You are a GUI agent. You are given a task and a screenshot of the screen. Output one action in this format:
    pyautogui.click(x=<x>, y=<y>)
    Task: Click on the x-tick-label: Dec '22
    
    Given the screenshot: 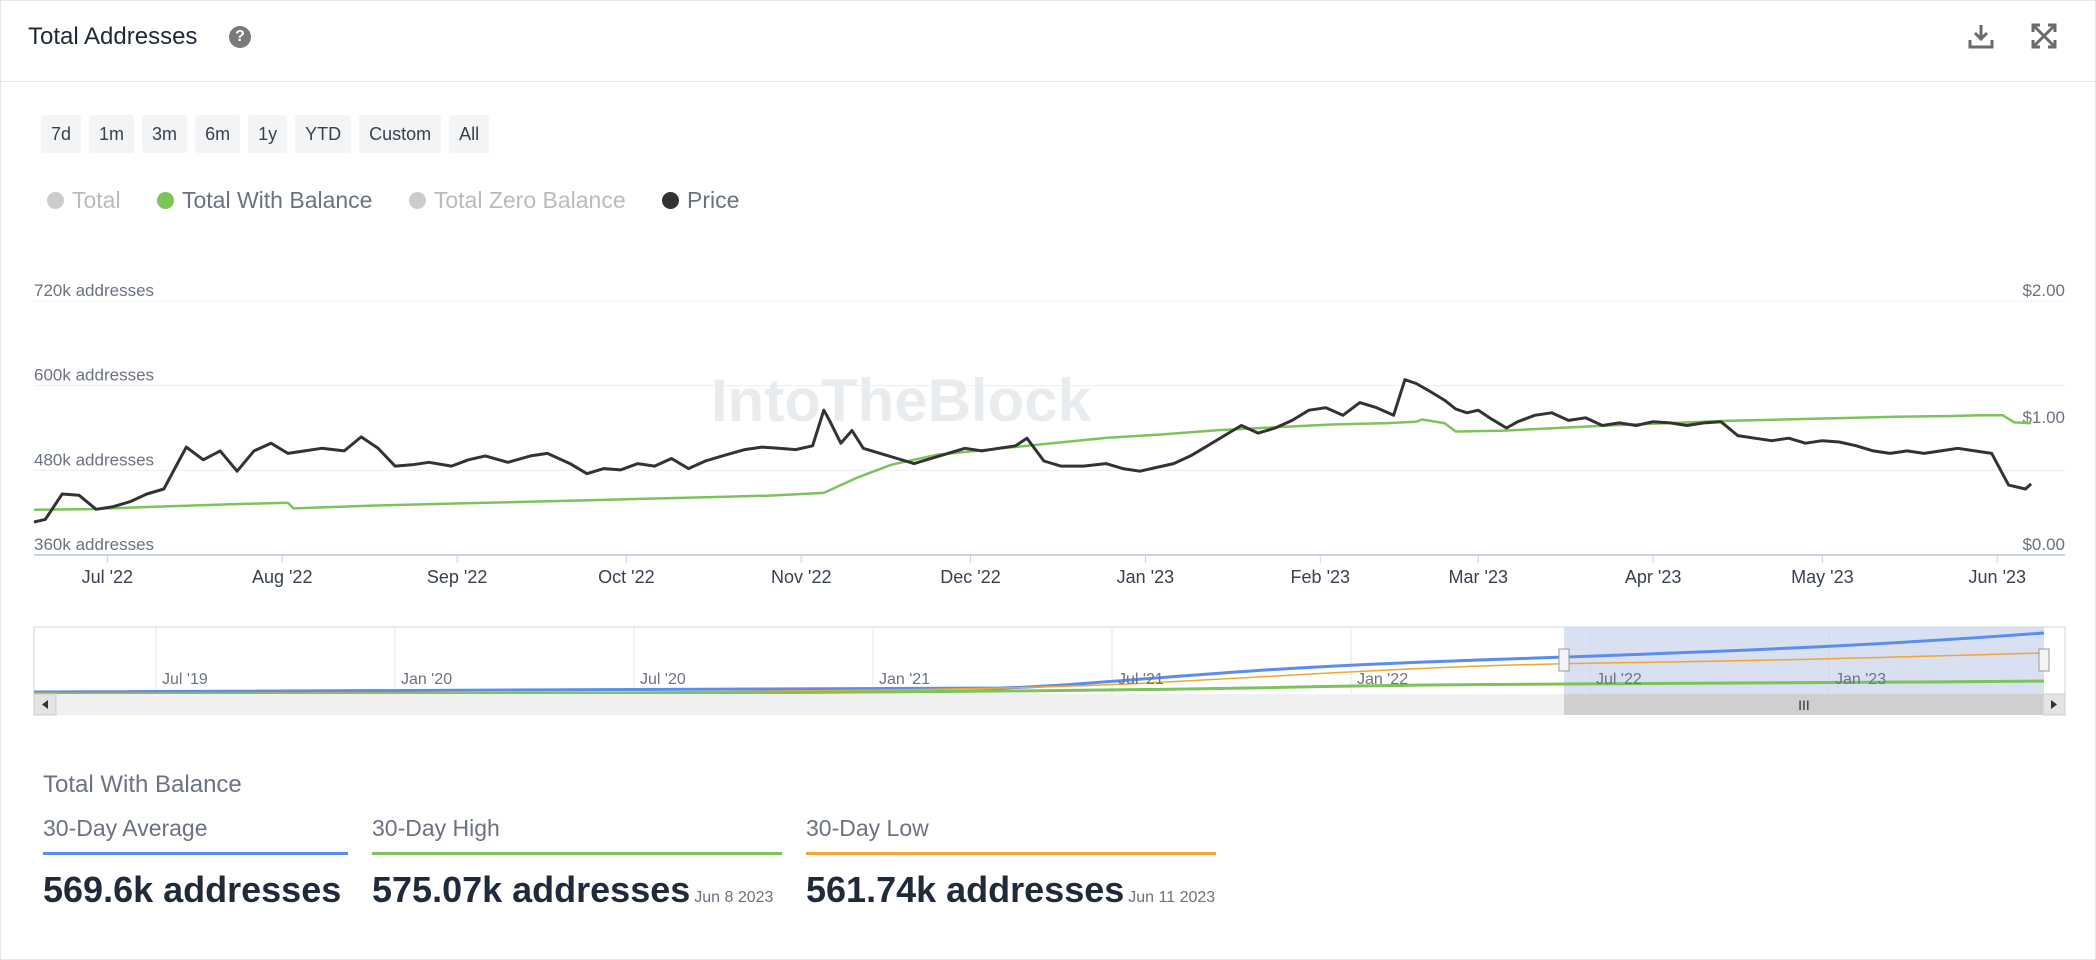 What is the action you would take?
    pyautogui.click(x=970, y=577)
    